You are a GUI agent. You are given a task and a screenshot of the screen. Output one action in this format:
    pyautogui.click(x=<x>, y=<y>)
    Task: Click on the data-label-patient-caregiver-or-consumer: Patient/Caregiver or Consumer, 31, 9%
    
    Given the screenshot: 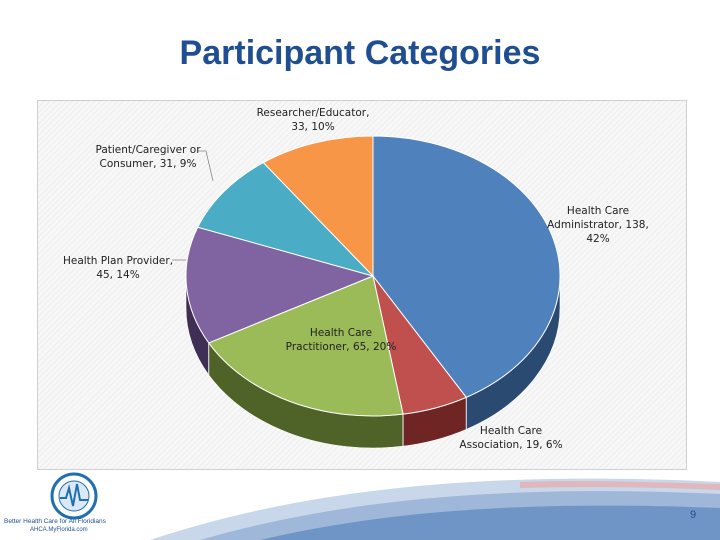 What is the action you would take?
    pyautogui.click(x=148, y=157)
    